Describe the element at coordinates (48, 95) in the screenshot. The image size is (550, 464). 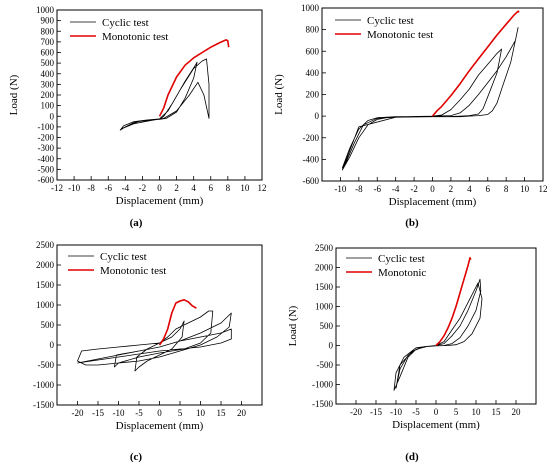
I see `y-tick-label: 200` at that location.